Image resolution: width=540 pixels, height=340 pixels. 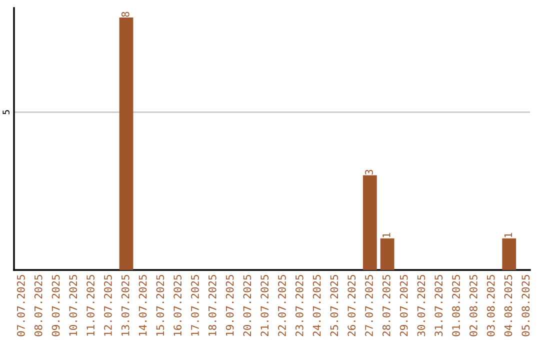 What do you see at coordinates (125, 14) in the screenshot?
I see `data-label: 8` at bounding box center [125, 14].